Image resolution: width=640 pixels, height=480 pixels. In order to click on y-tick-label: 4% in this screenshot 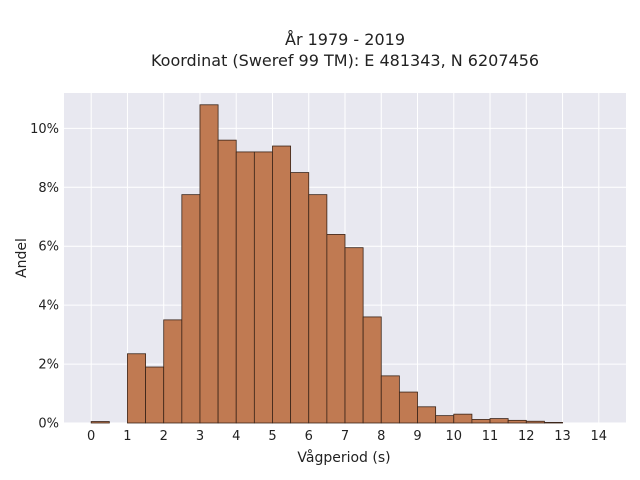, I will do `click(48, 306)`.